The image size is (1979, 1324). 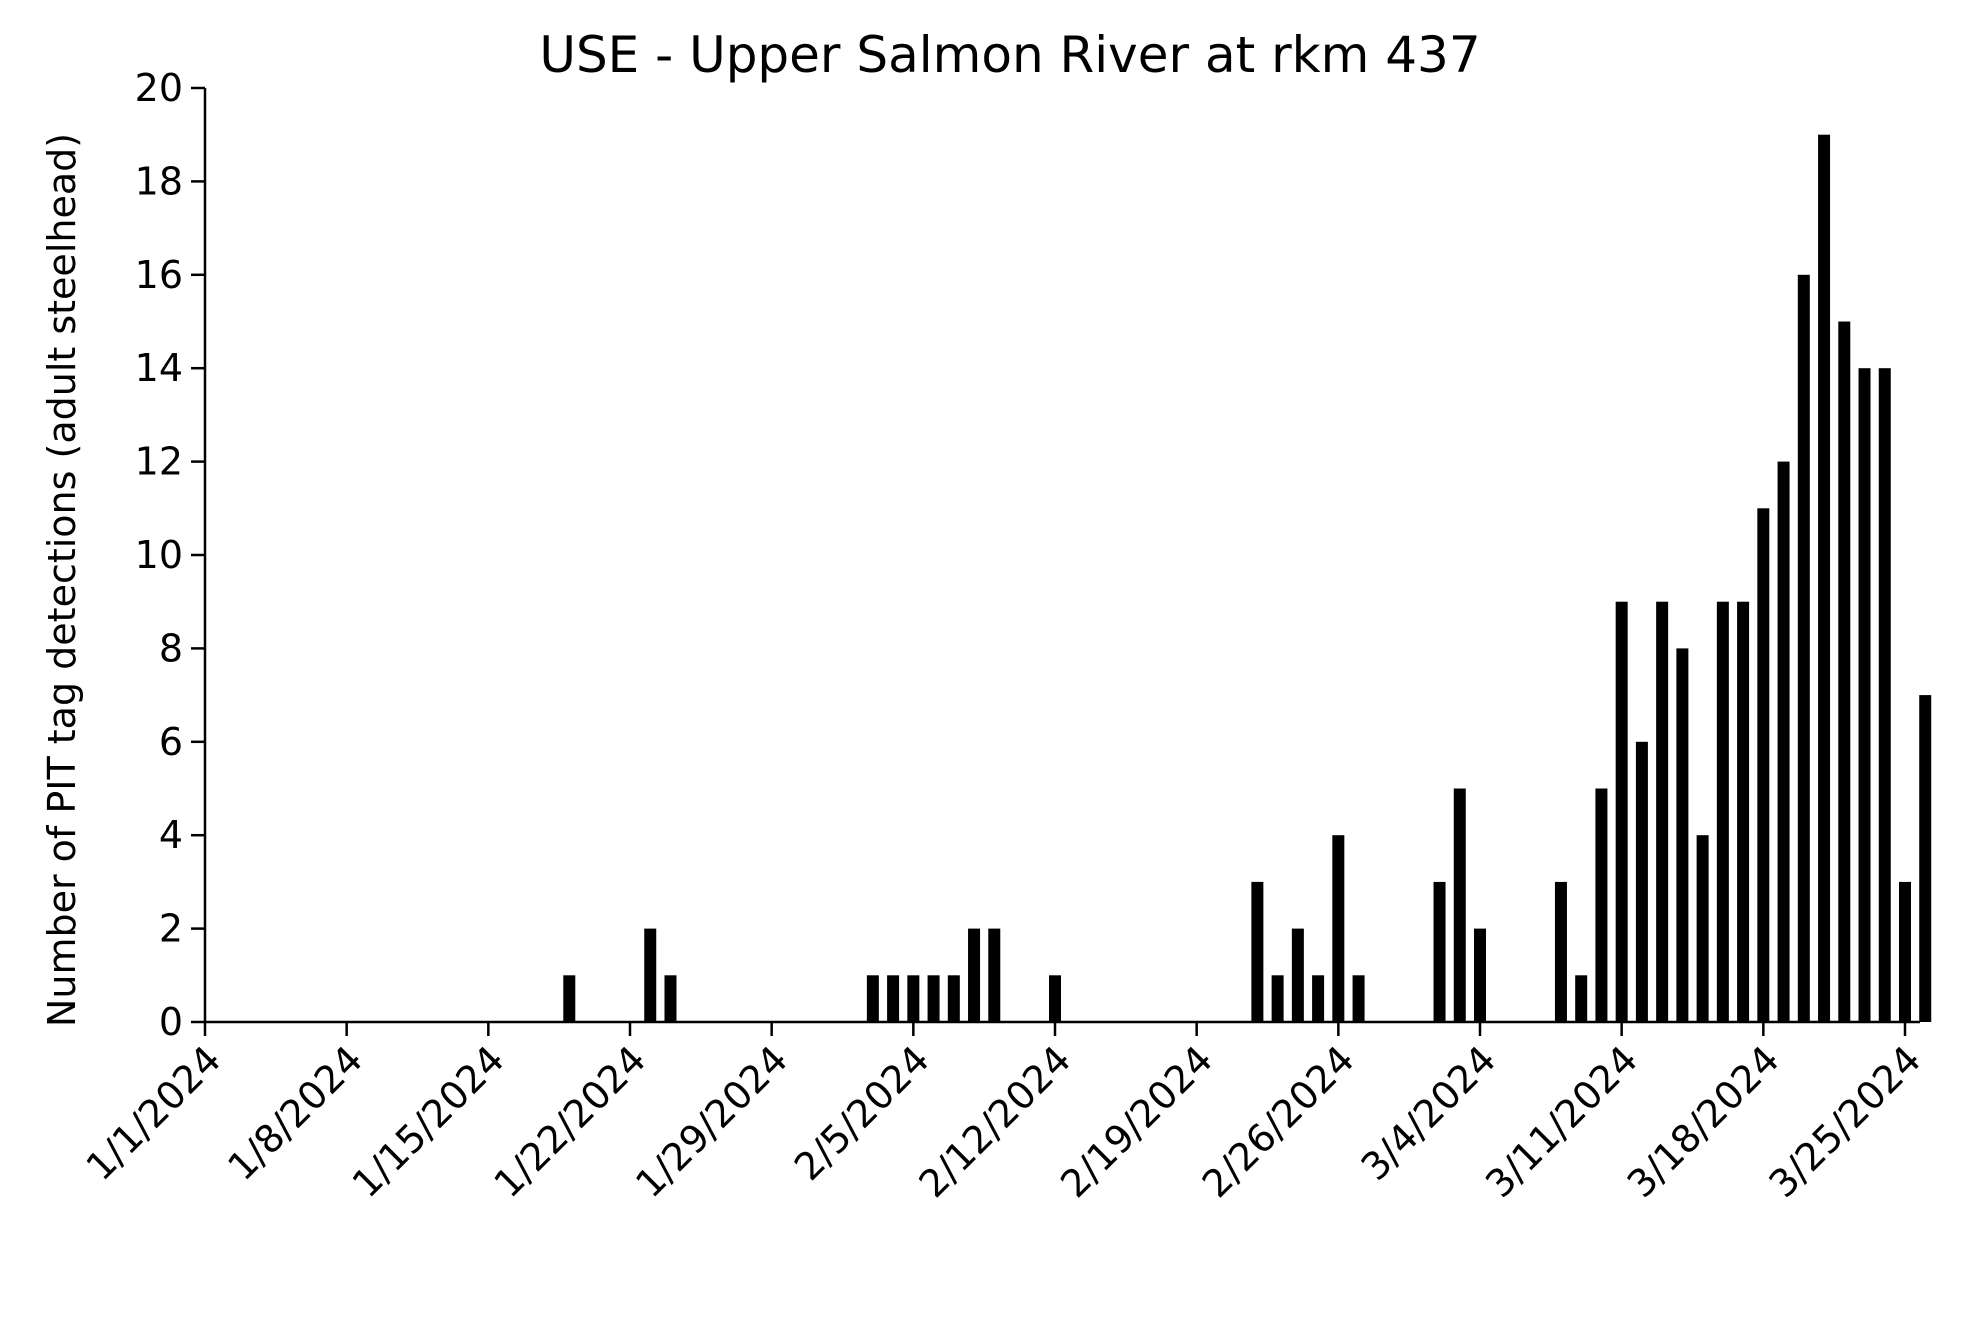 What do you see at coordinates (159, 462) in the screenshot?
I see `y-tick-label: 12` at bounding box center [159, 462].